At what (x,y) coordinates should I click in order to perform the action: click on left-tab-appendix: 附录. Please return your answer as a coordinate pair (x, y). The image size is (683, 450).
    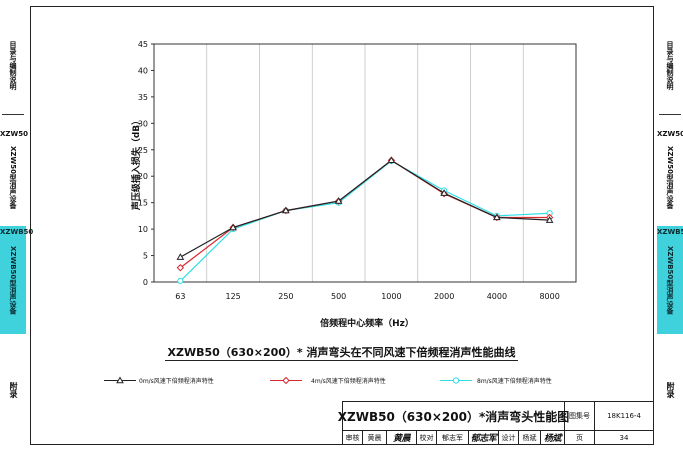
    Looking at the image, I should click on (13, 390).